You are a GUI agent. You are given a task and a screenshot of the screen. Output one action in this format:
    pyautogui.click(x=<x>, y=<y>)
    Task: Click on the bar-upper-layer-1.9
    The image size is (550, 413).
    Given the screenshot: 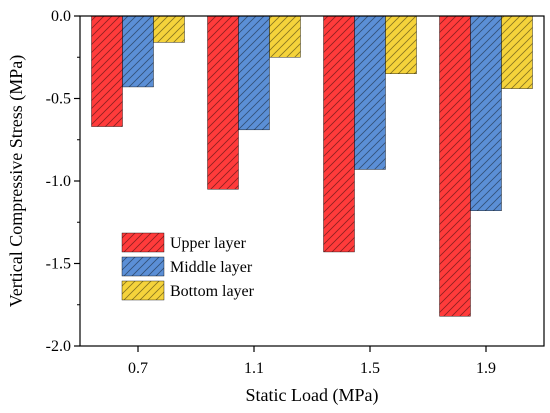 What is the action you would take?
    pyautogui.click(x=455, y=166)
    